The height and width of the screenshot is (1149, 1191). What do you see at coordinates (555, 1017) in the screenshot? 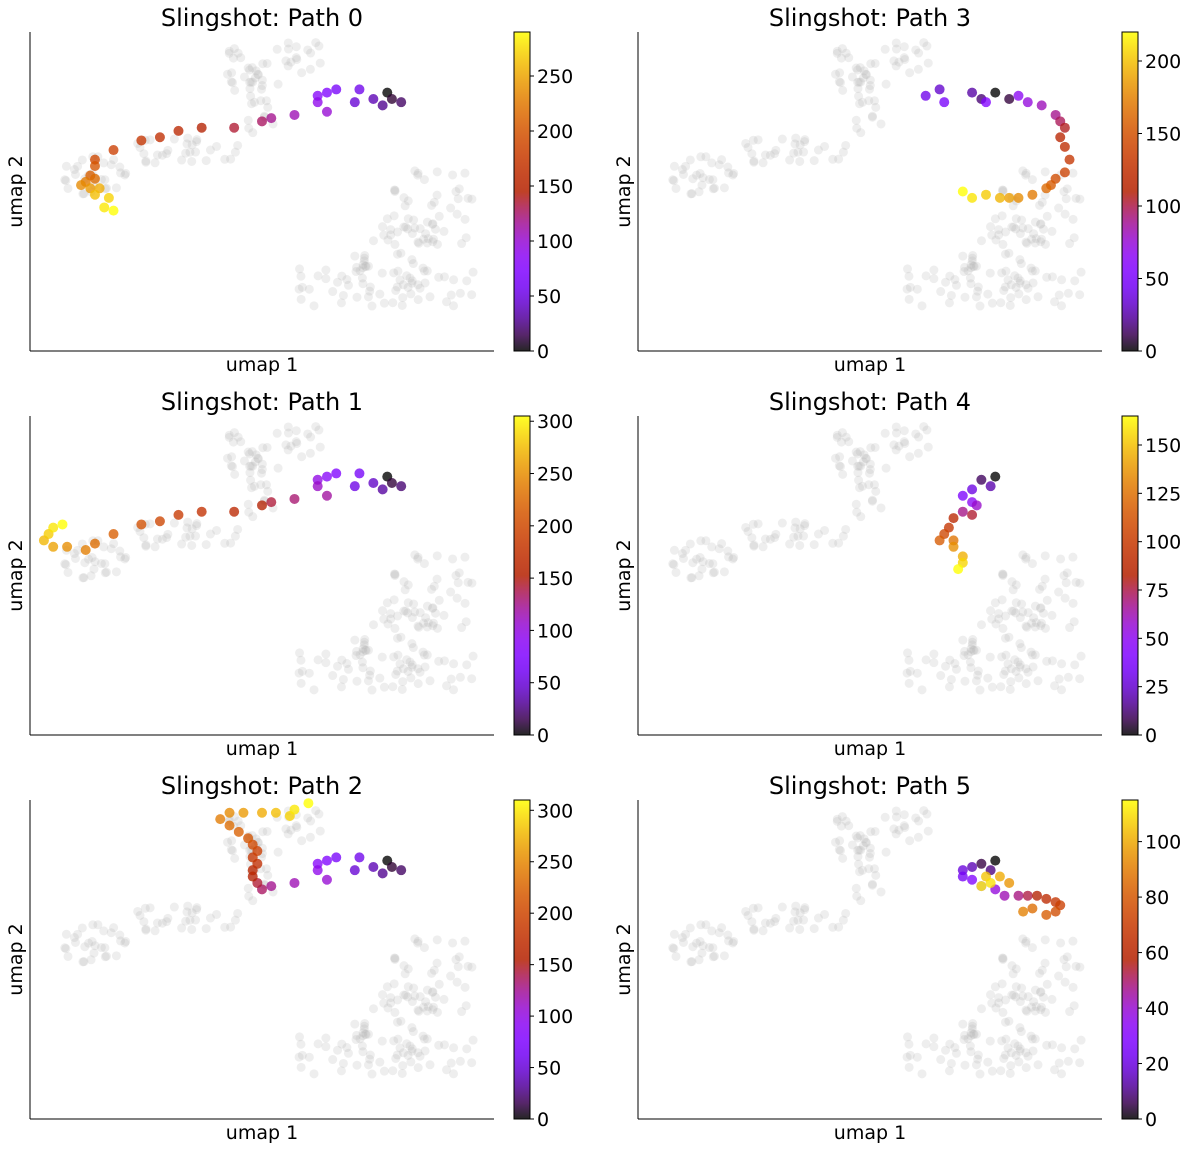
I see `colorbar-tick-label: 100` at bounding box center [555, 1017].